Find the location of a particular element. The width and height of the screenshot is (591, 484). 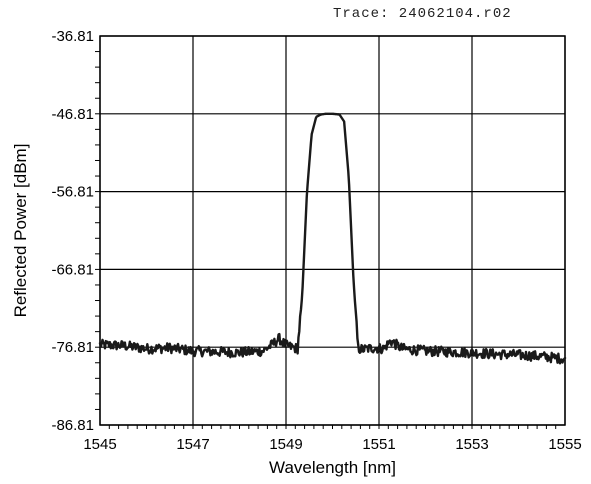

y-tick-label-0: -36.81 is located at coordinates (72, 36).